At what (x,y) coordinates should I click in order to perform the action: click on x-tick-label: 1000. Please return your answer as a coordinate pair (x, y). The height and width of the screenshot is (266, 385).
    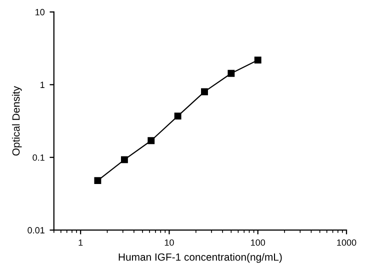
    Looking at the image, I should click on (346, 242).